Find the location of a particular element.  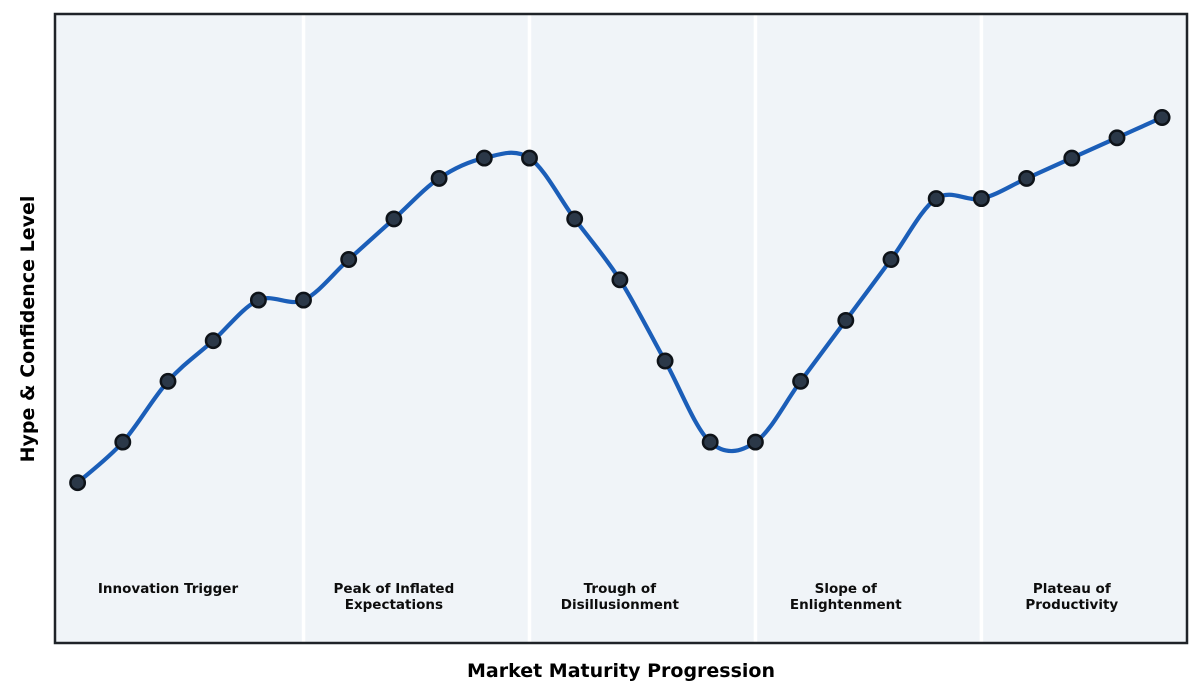

phase-label-line: Plateau of is located at coordinates (1071, 589).